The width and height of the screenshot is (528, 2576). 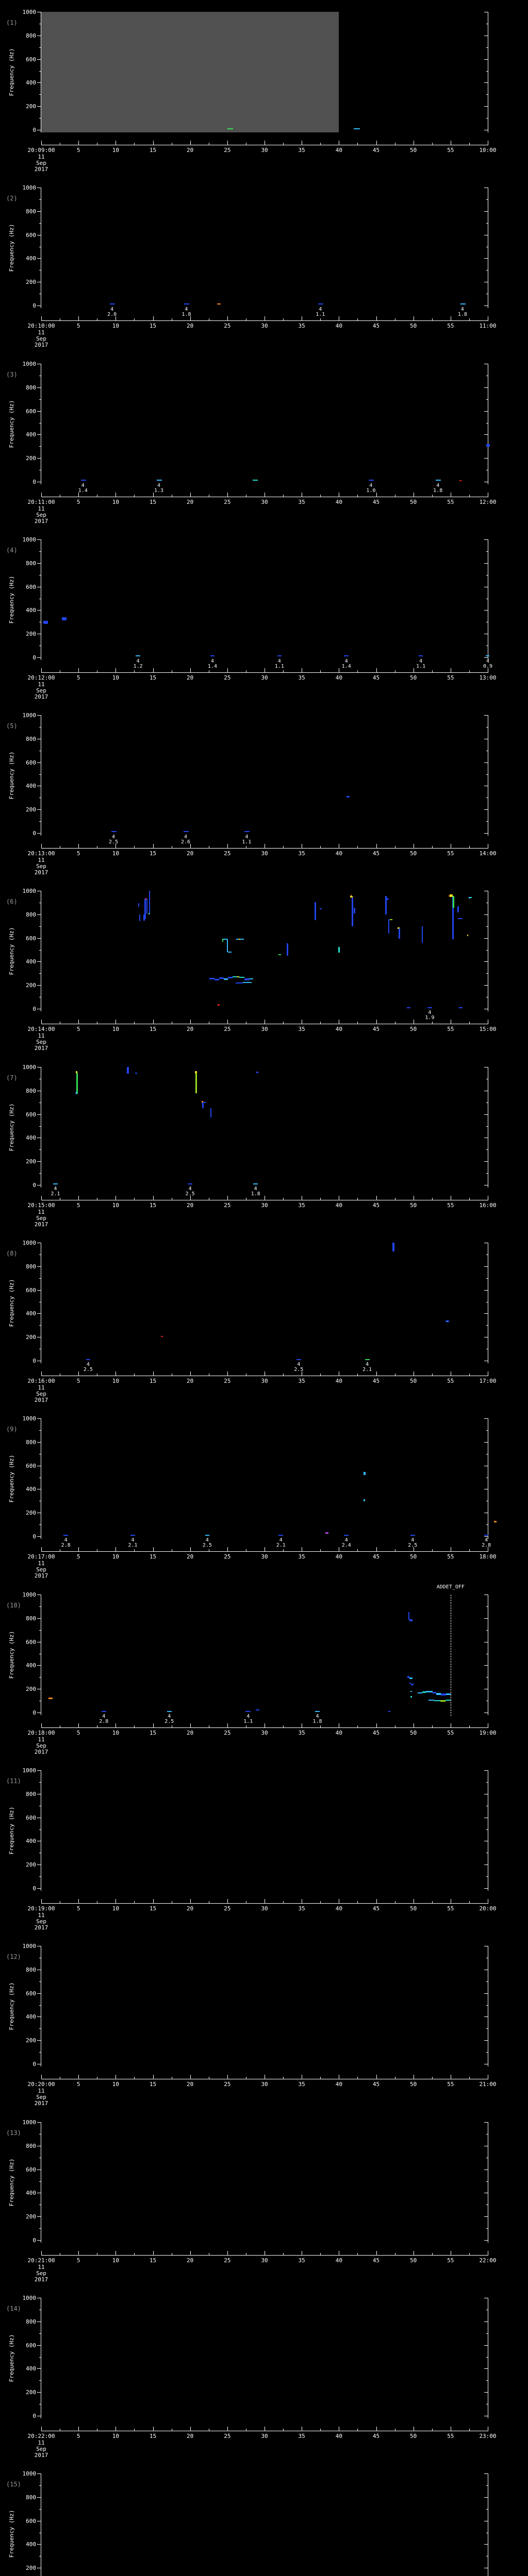 What do you see at coordinates (450, 1587) in the screenshot?
I see `addet-off-label: ADDET_OFF` at bounding box center [450, 1587].